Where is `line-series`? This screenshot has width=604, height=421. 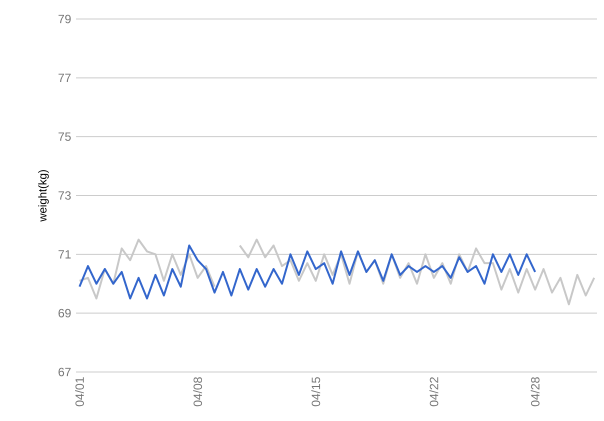 line-series is located at coordinates (307, 272).